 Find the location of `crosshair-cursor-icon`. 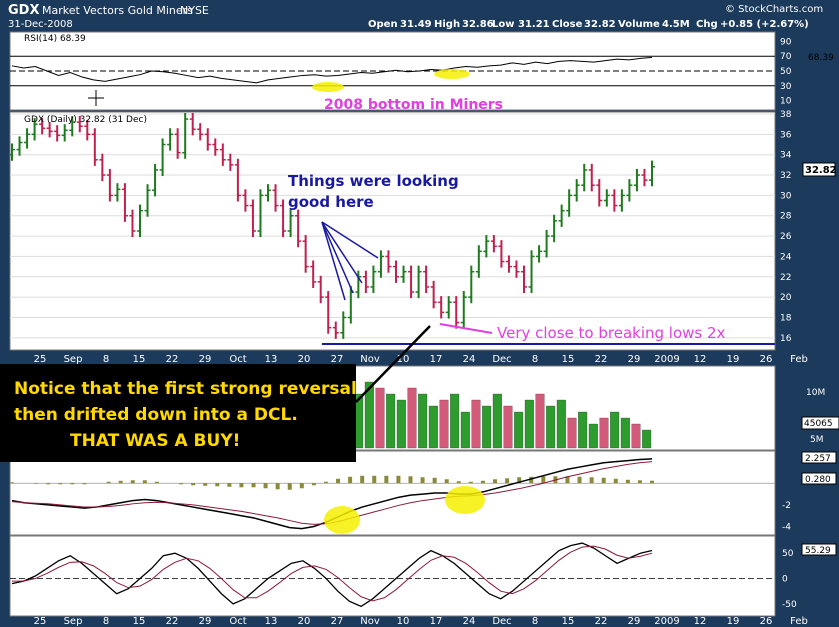

crosshair-cursor-icon is located at coordinates (96, 98).